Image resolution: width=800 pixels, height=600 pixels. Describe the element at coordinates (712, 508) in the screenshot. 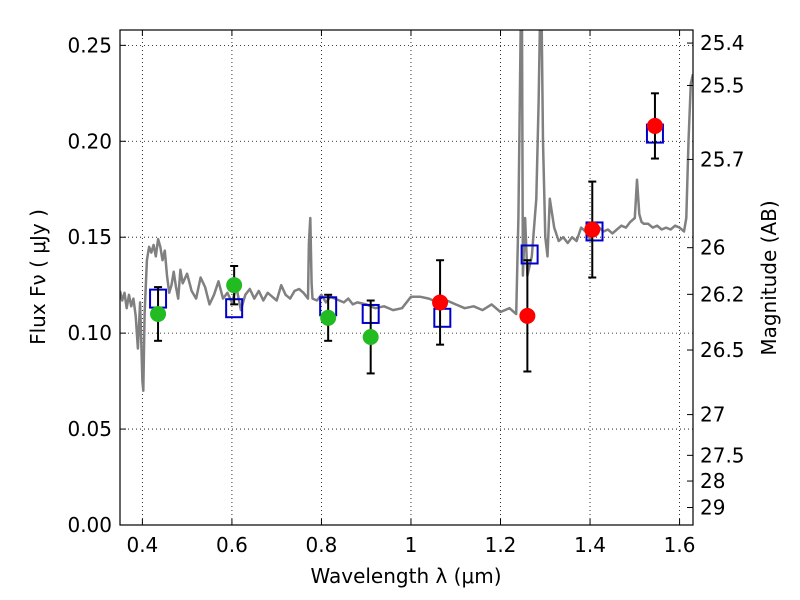

I see `y2-tick-label: 29` at that location.